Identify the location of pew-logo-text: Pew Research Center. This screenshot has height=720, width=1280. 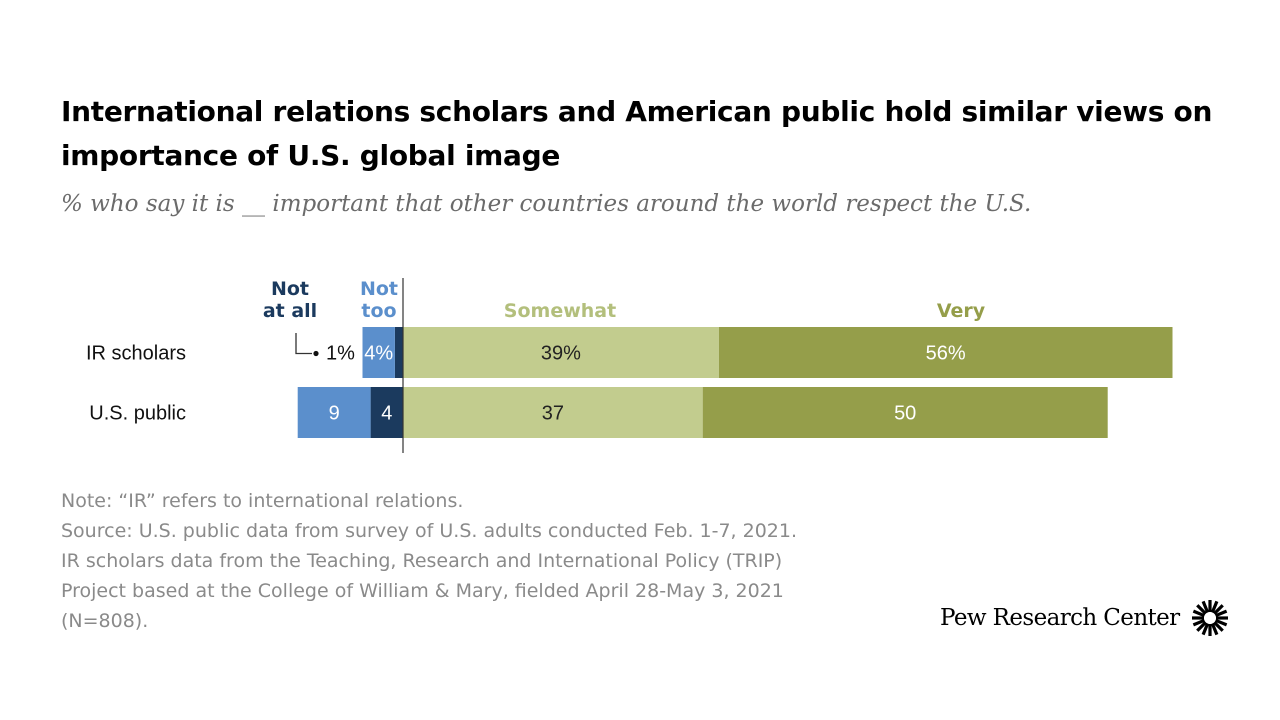
(1060, 618).